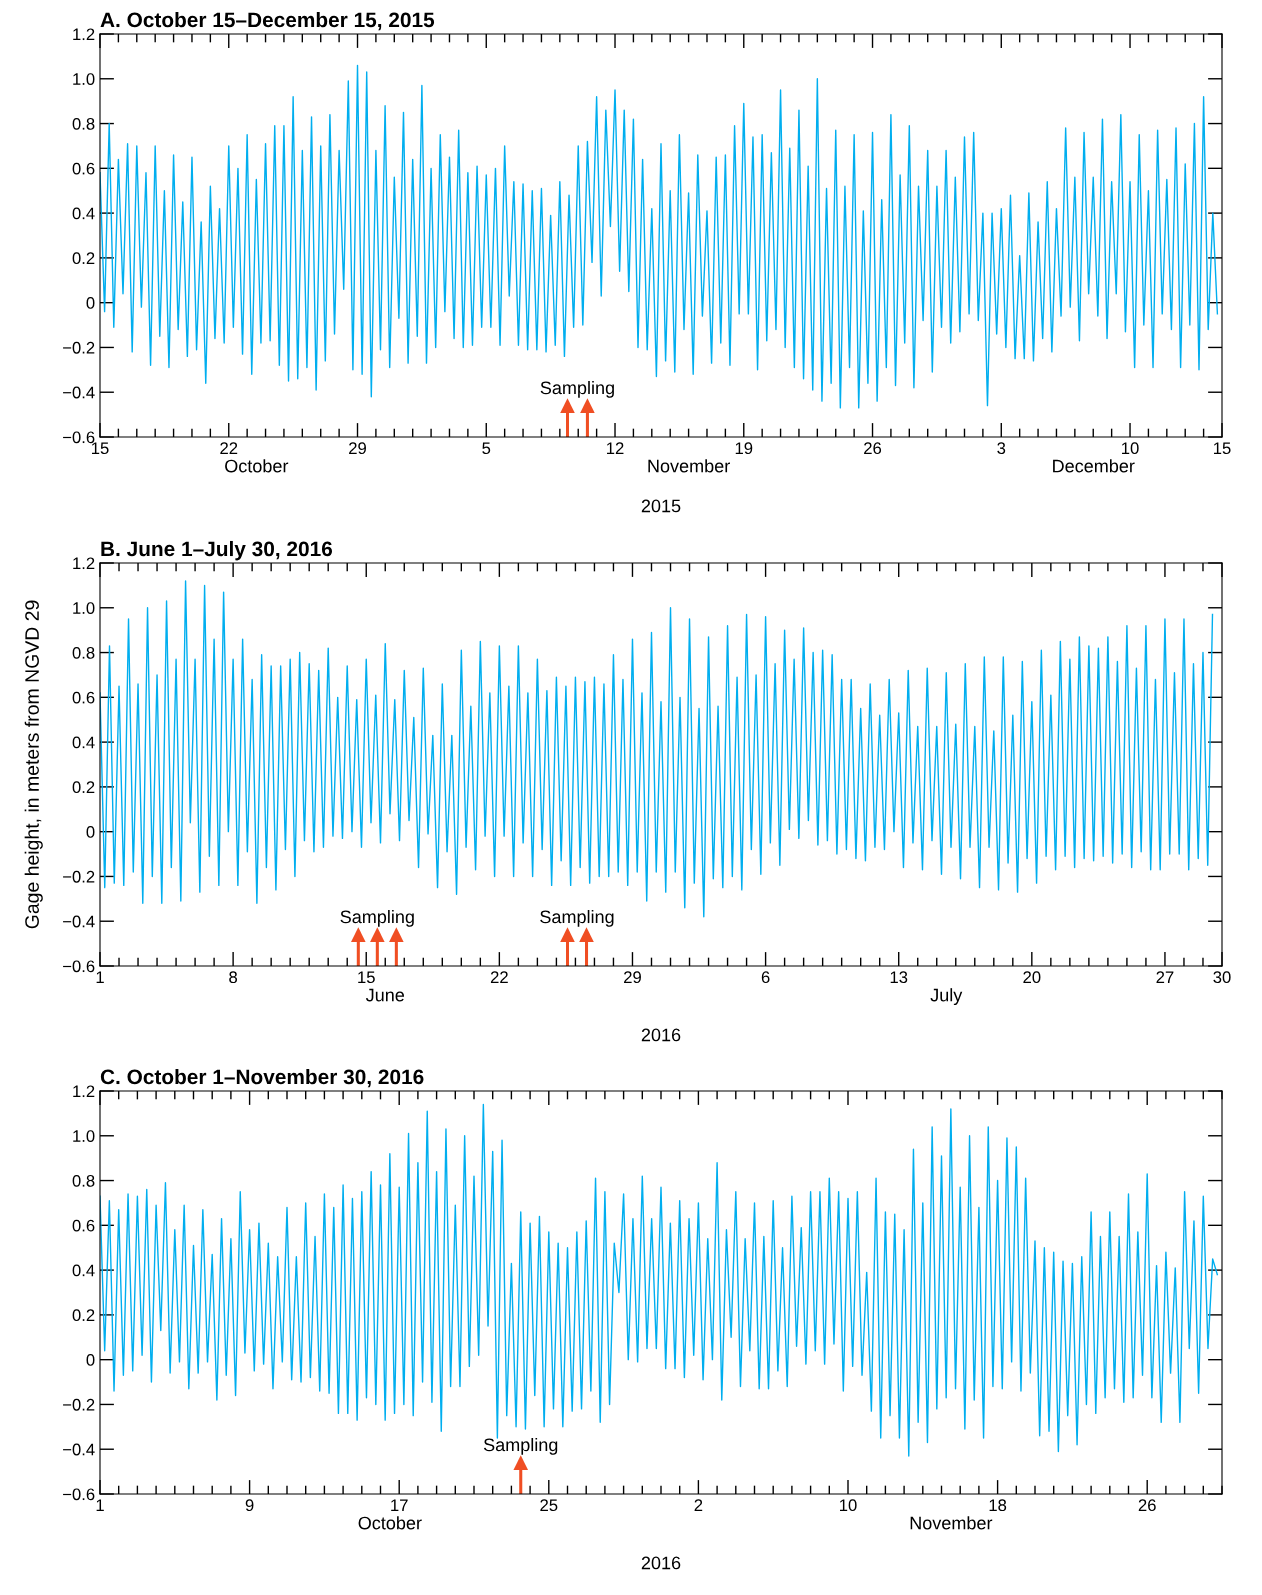 This screenshot has width=1262, height=1595. I want to click on x-tick-label: 6, so click(765, 977).